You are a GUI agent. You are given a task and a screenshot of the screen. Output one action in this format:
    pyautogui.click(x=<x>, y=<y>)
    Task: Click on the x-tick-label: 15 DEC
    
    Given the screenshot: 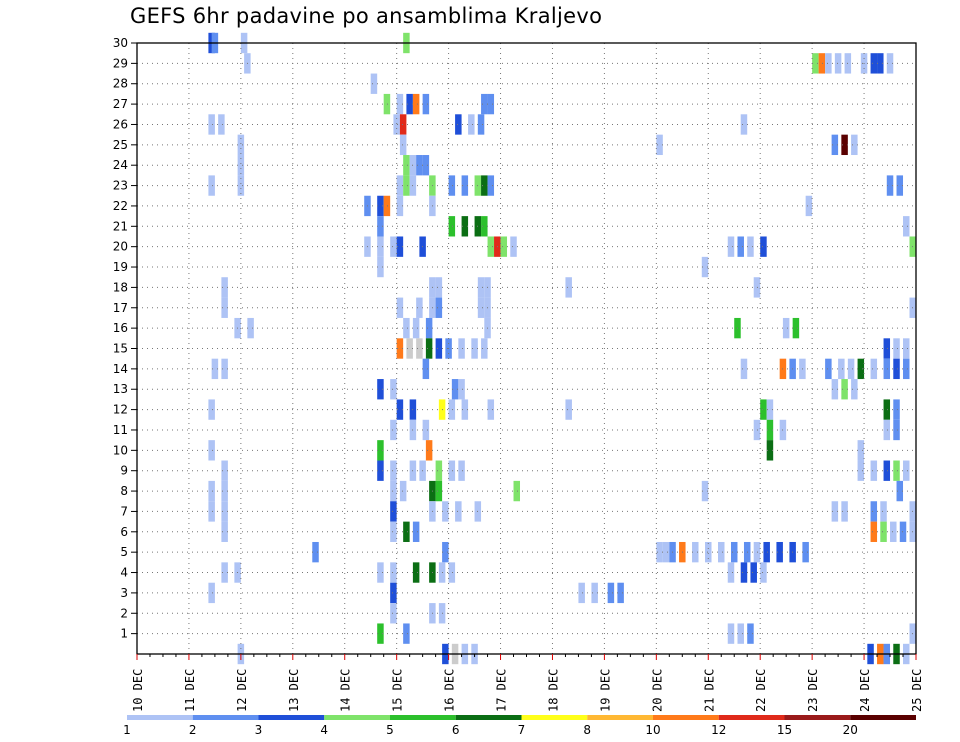 What is the action you would take?
    pyautogui.click(x=398, y=690)
    